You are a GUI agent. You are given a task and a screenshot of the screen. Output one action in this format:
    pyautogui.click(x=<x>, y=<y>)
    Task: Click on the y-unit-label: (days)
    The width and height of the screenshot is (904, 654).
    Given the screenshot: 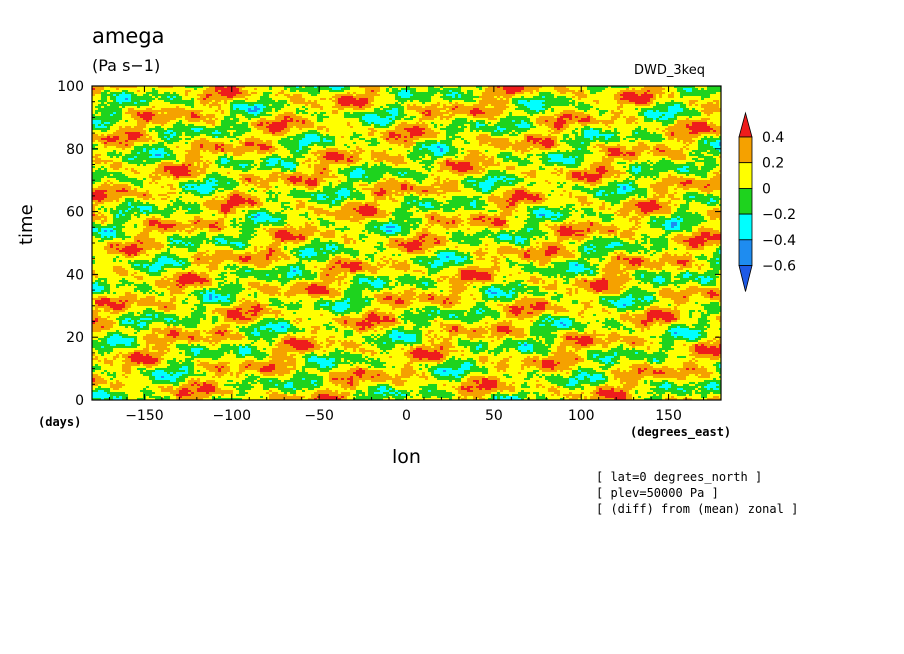 What is the action you would take?
    pyautogui.click(x=60, y=422)
    